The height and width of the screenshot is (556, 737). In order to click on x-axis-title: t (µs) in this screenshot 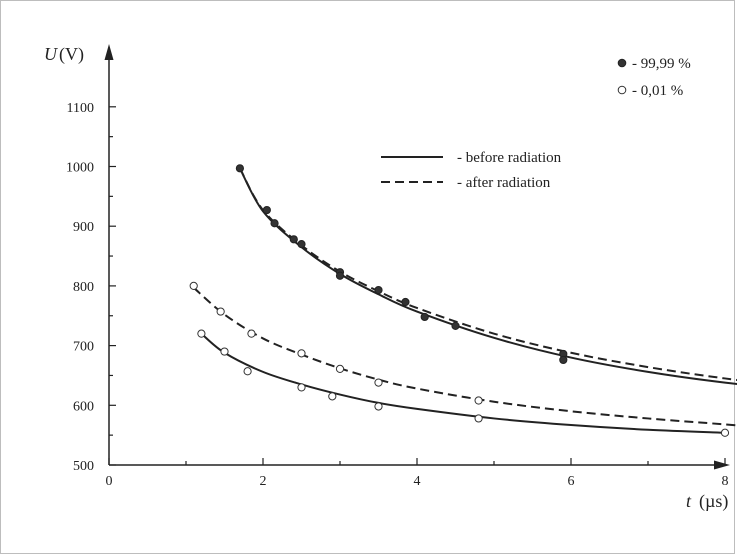, I will do `click(707, 501)`.